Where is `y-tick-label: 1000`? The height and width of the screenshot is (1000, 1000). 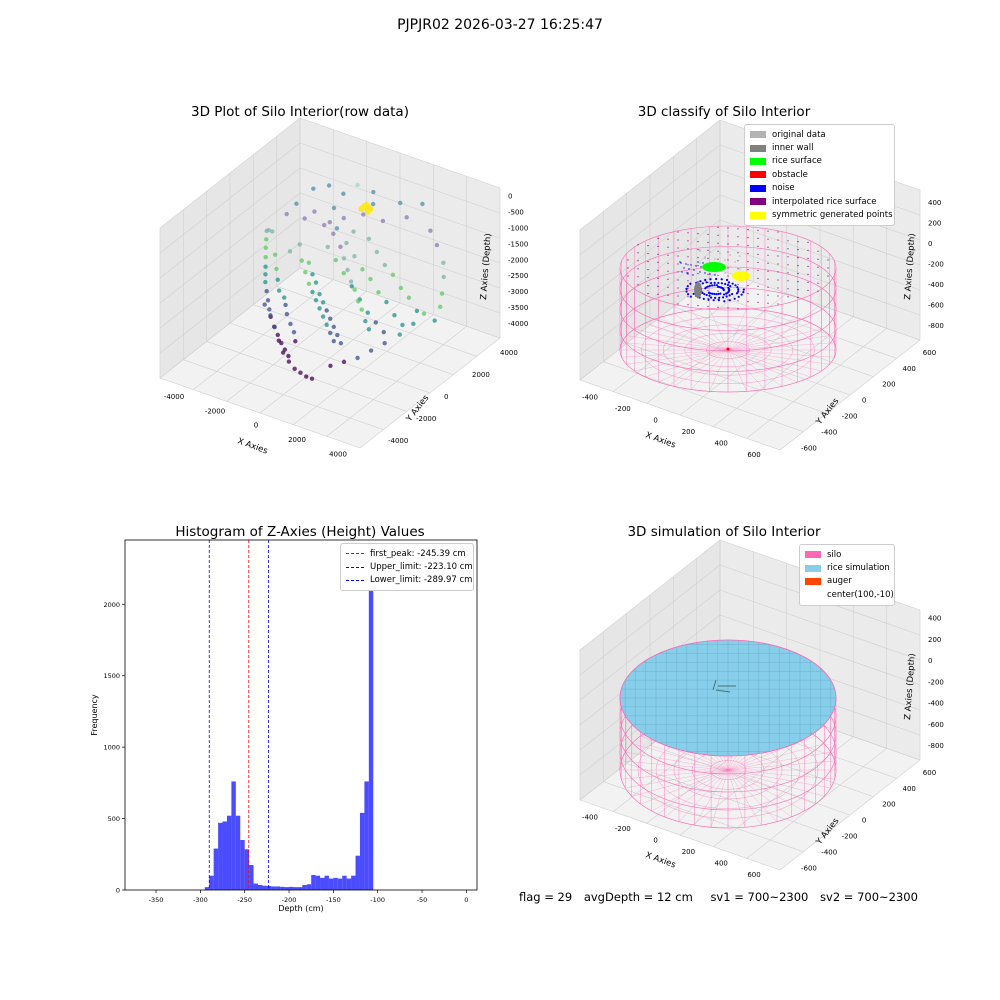 y-tick-label: 1000 is located at coordinates (111, 748).